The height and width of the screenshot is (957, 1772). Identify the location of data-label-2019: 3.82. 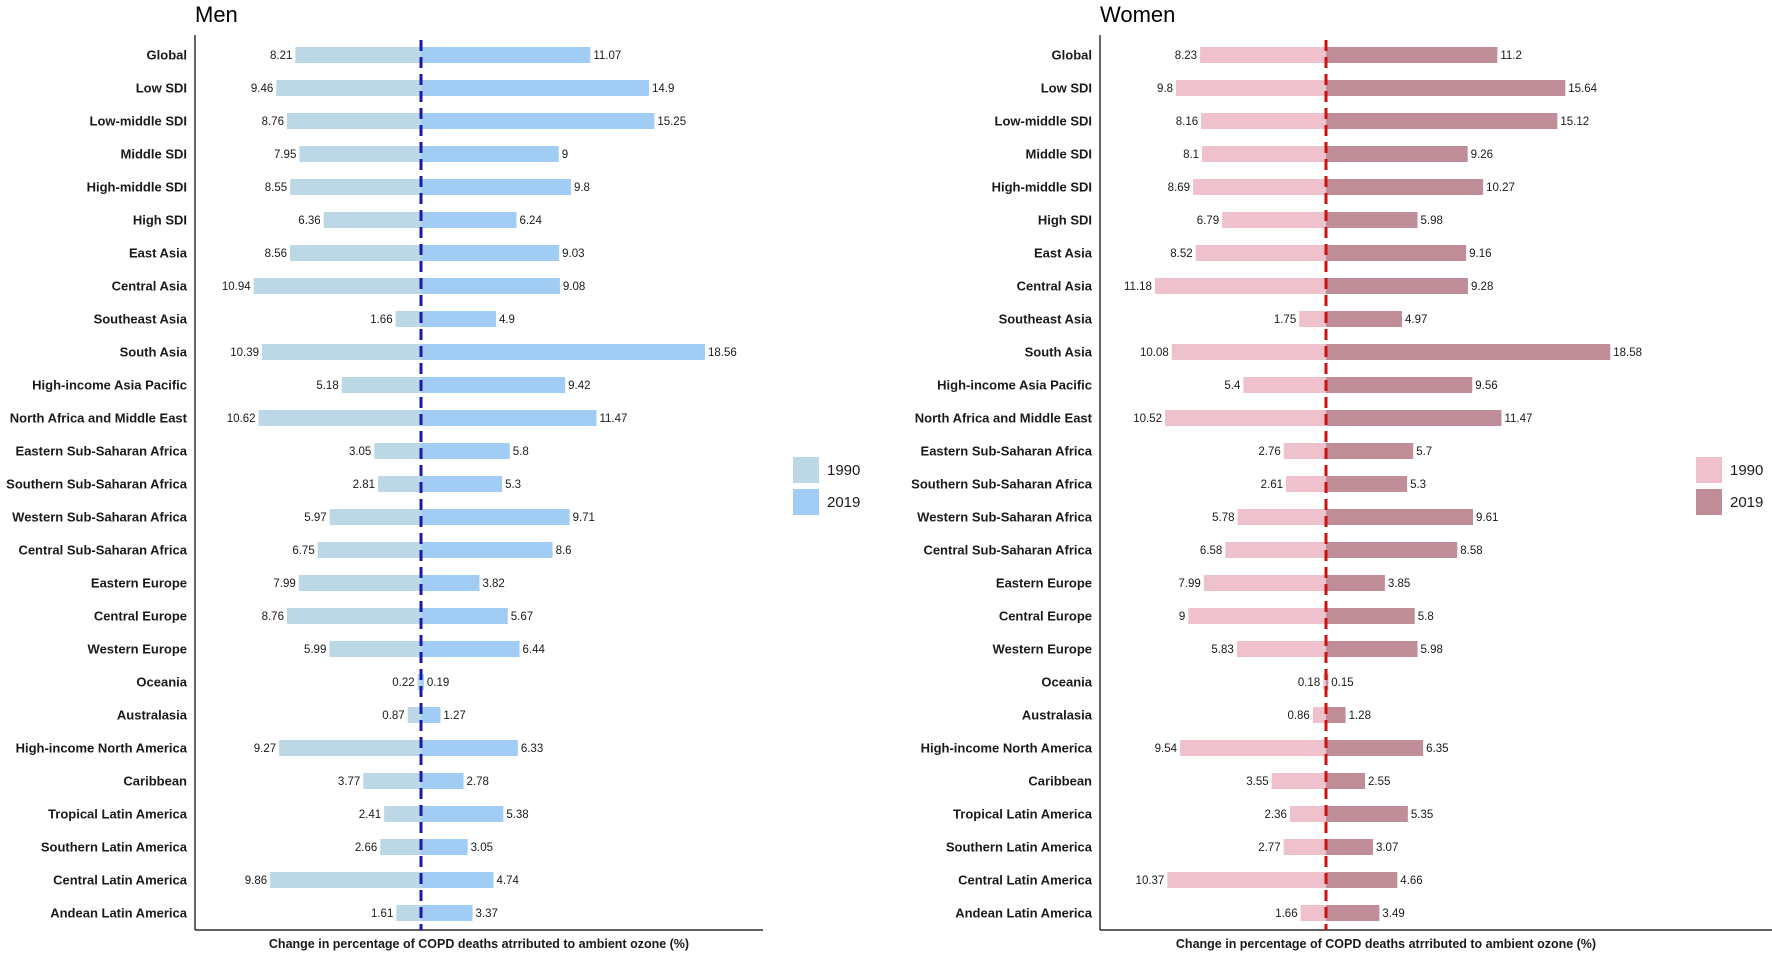
(493, 584).